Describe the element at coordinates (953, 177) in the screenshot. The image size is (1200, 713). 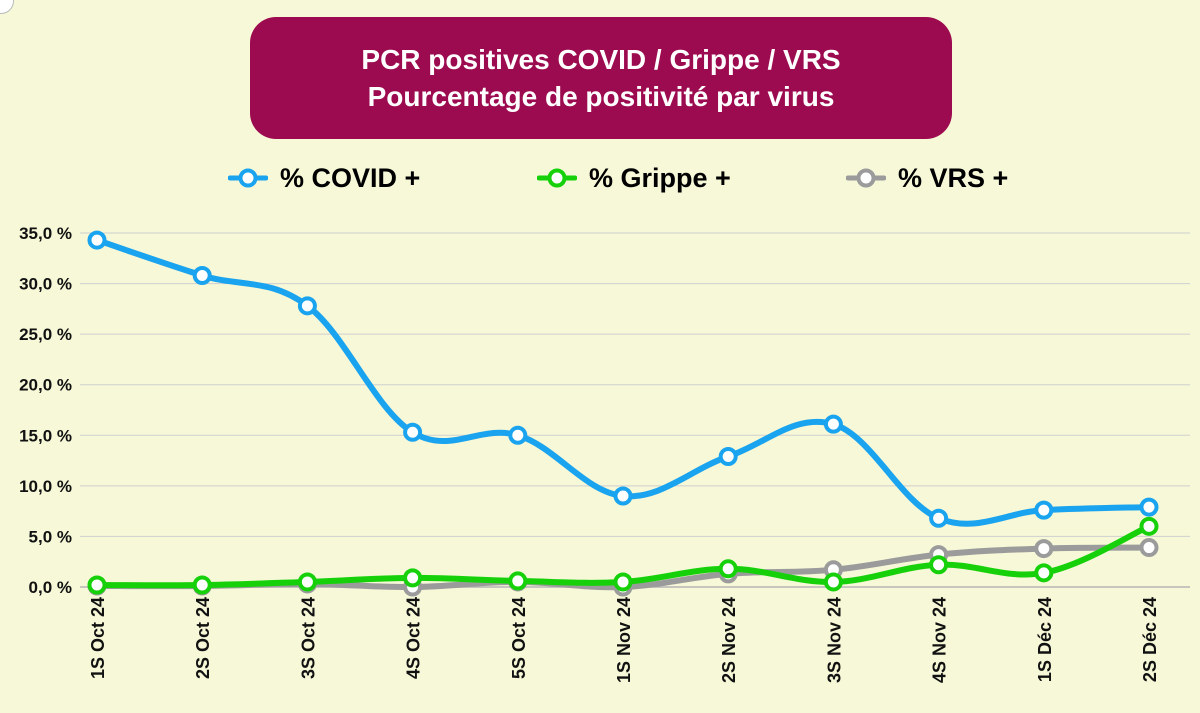
I see `legend-label-vrs: % VRS +` at that location.